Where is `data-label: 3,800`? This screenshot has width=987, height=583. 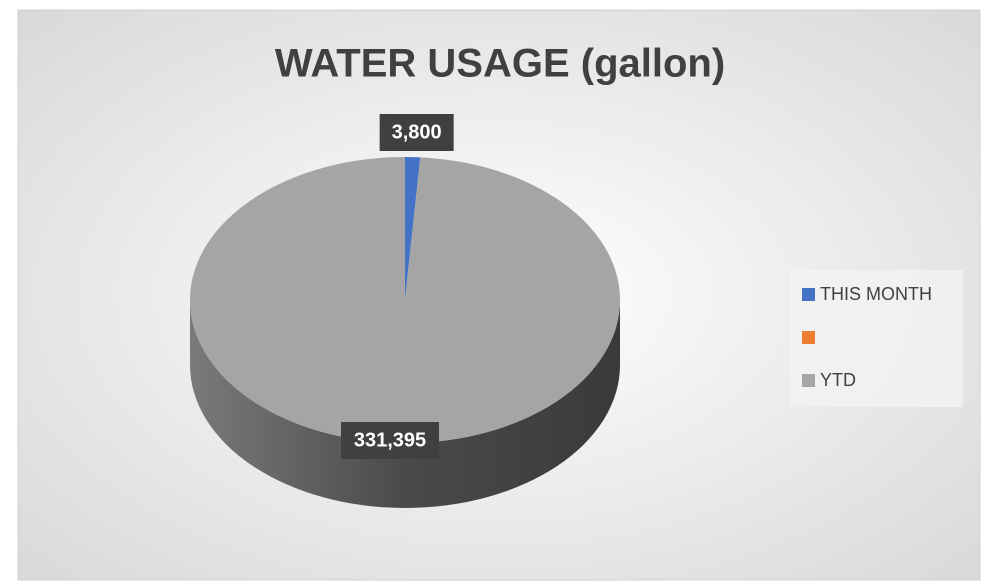 data-label: 3,800 is located at coordinates (417, 132).